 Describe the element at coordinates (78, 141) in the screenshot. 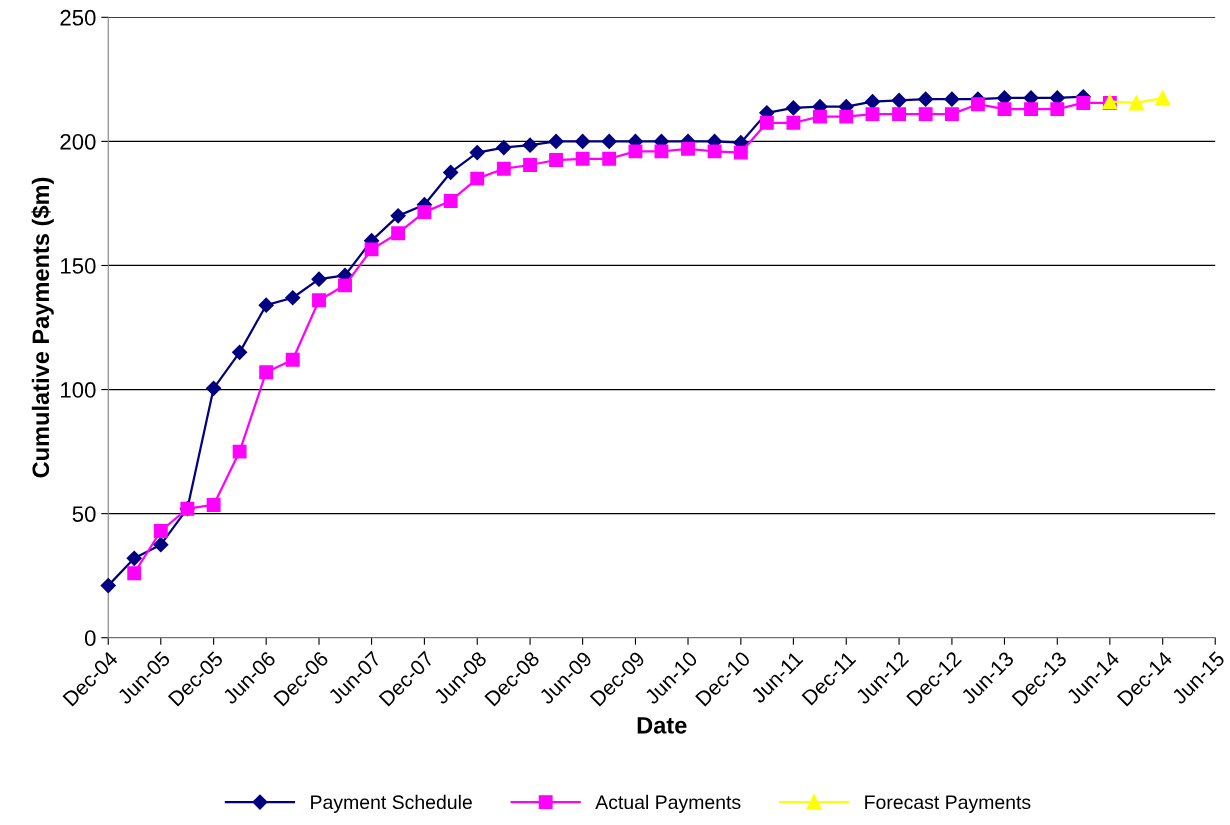

I see `y-tick-label: 200` at that location.